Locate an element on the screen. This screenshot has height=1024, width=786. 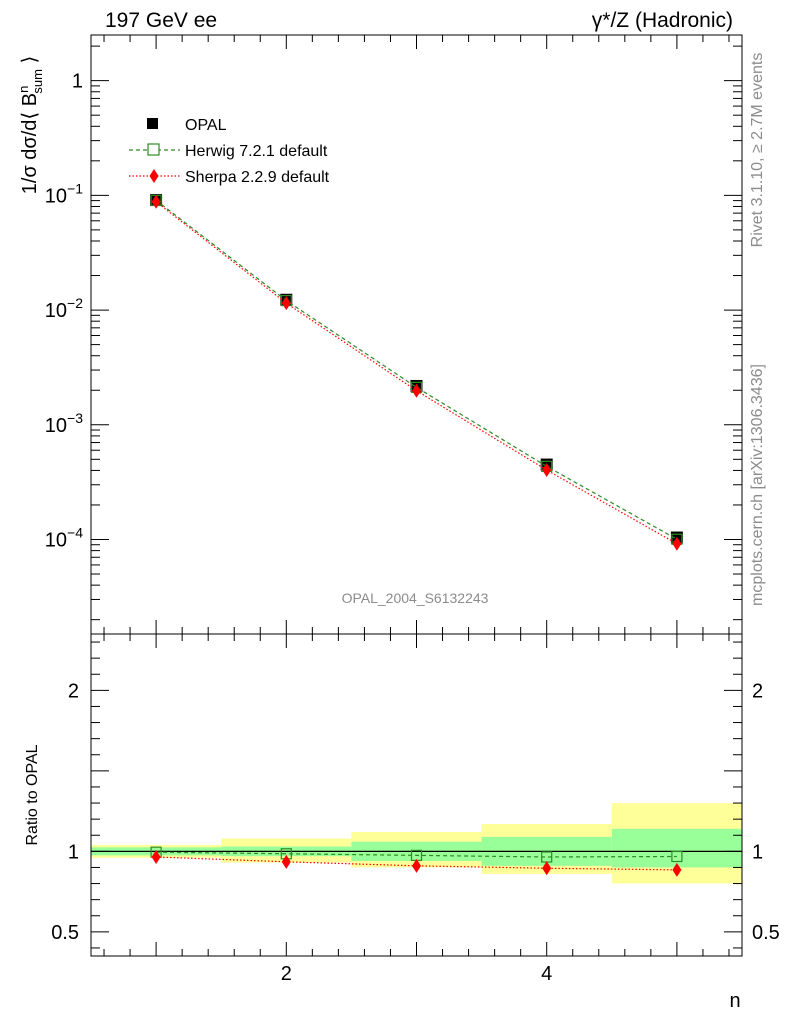
ratio-y-axis-label: Ratio to OPAL is located at coordinates (32, 794).